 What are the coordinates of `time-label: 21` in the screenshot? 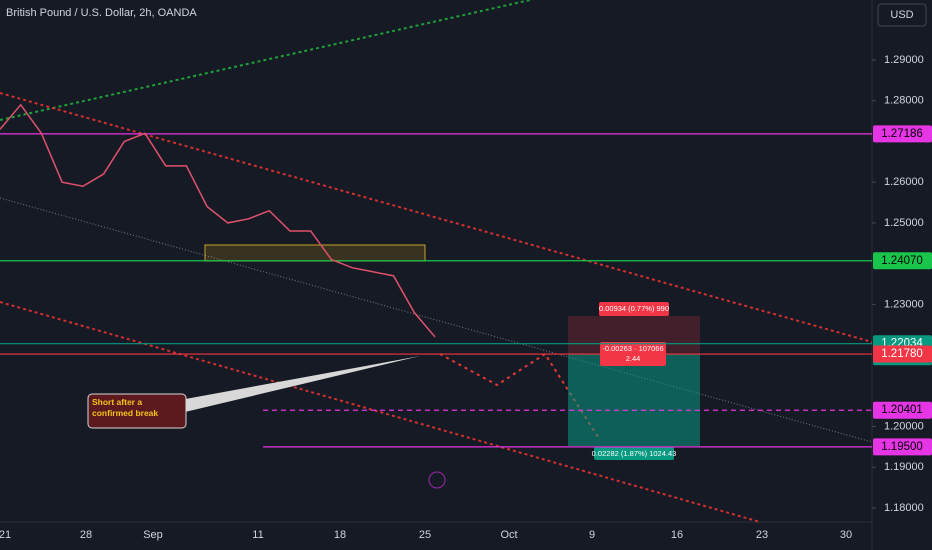 It's located at (5, 535).